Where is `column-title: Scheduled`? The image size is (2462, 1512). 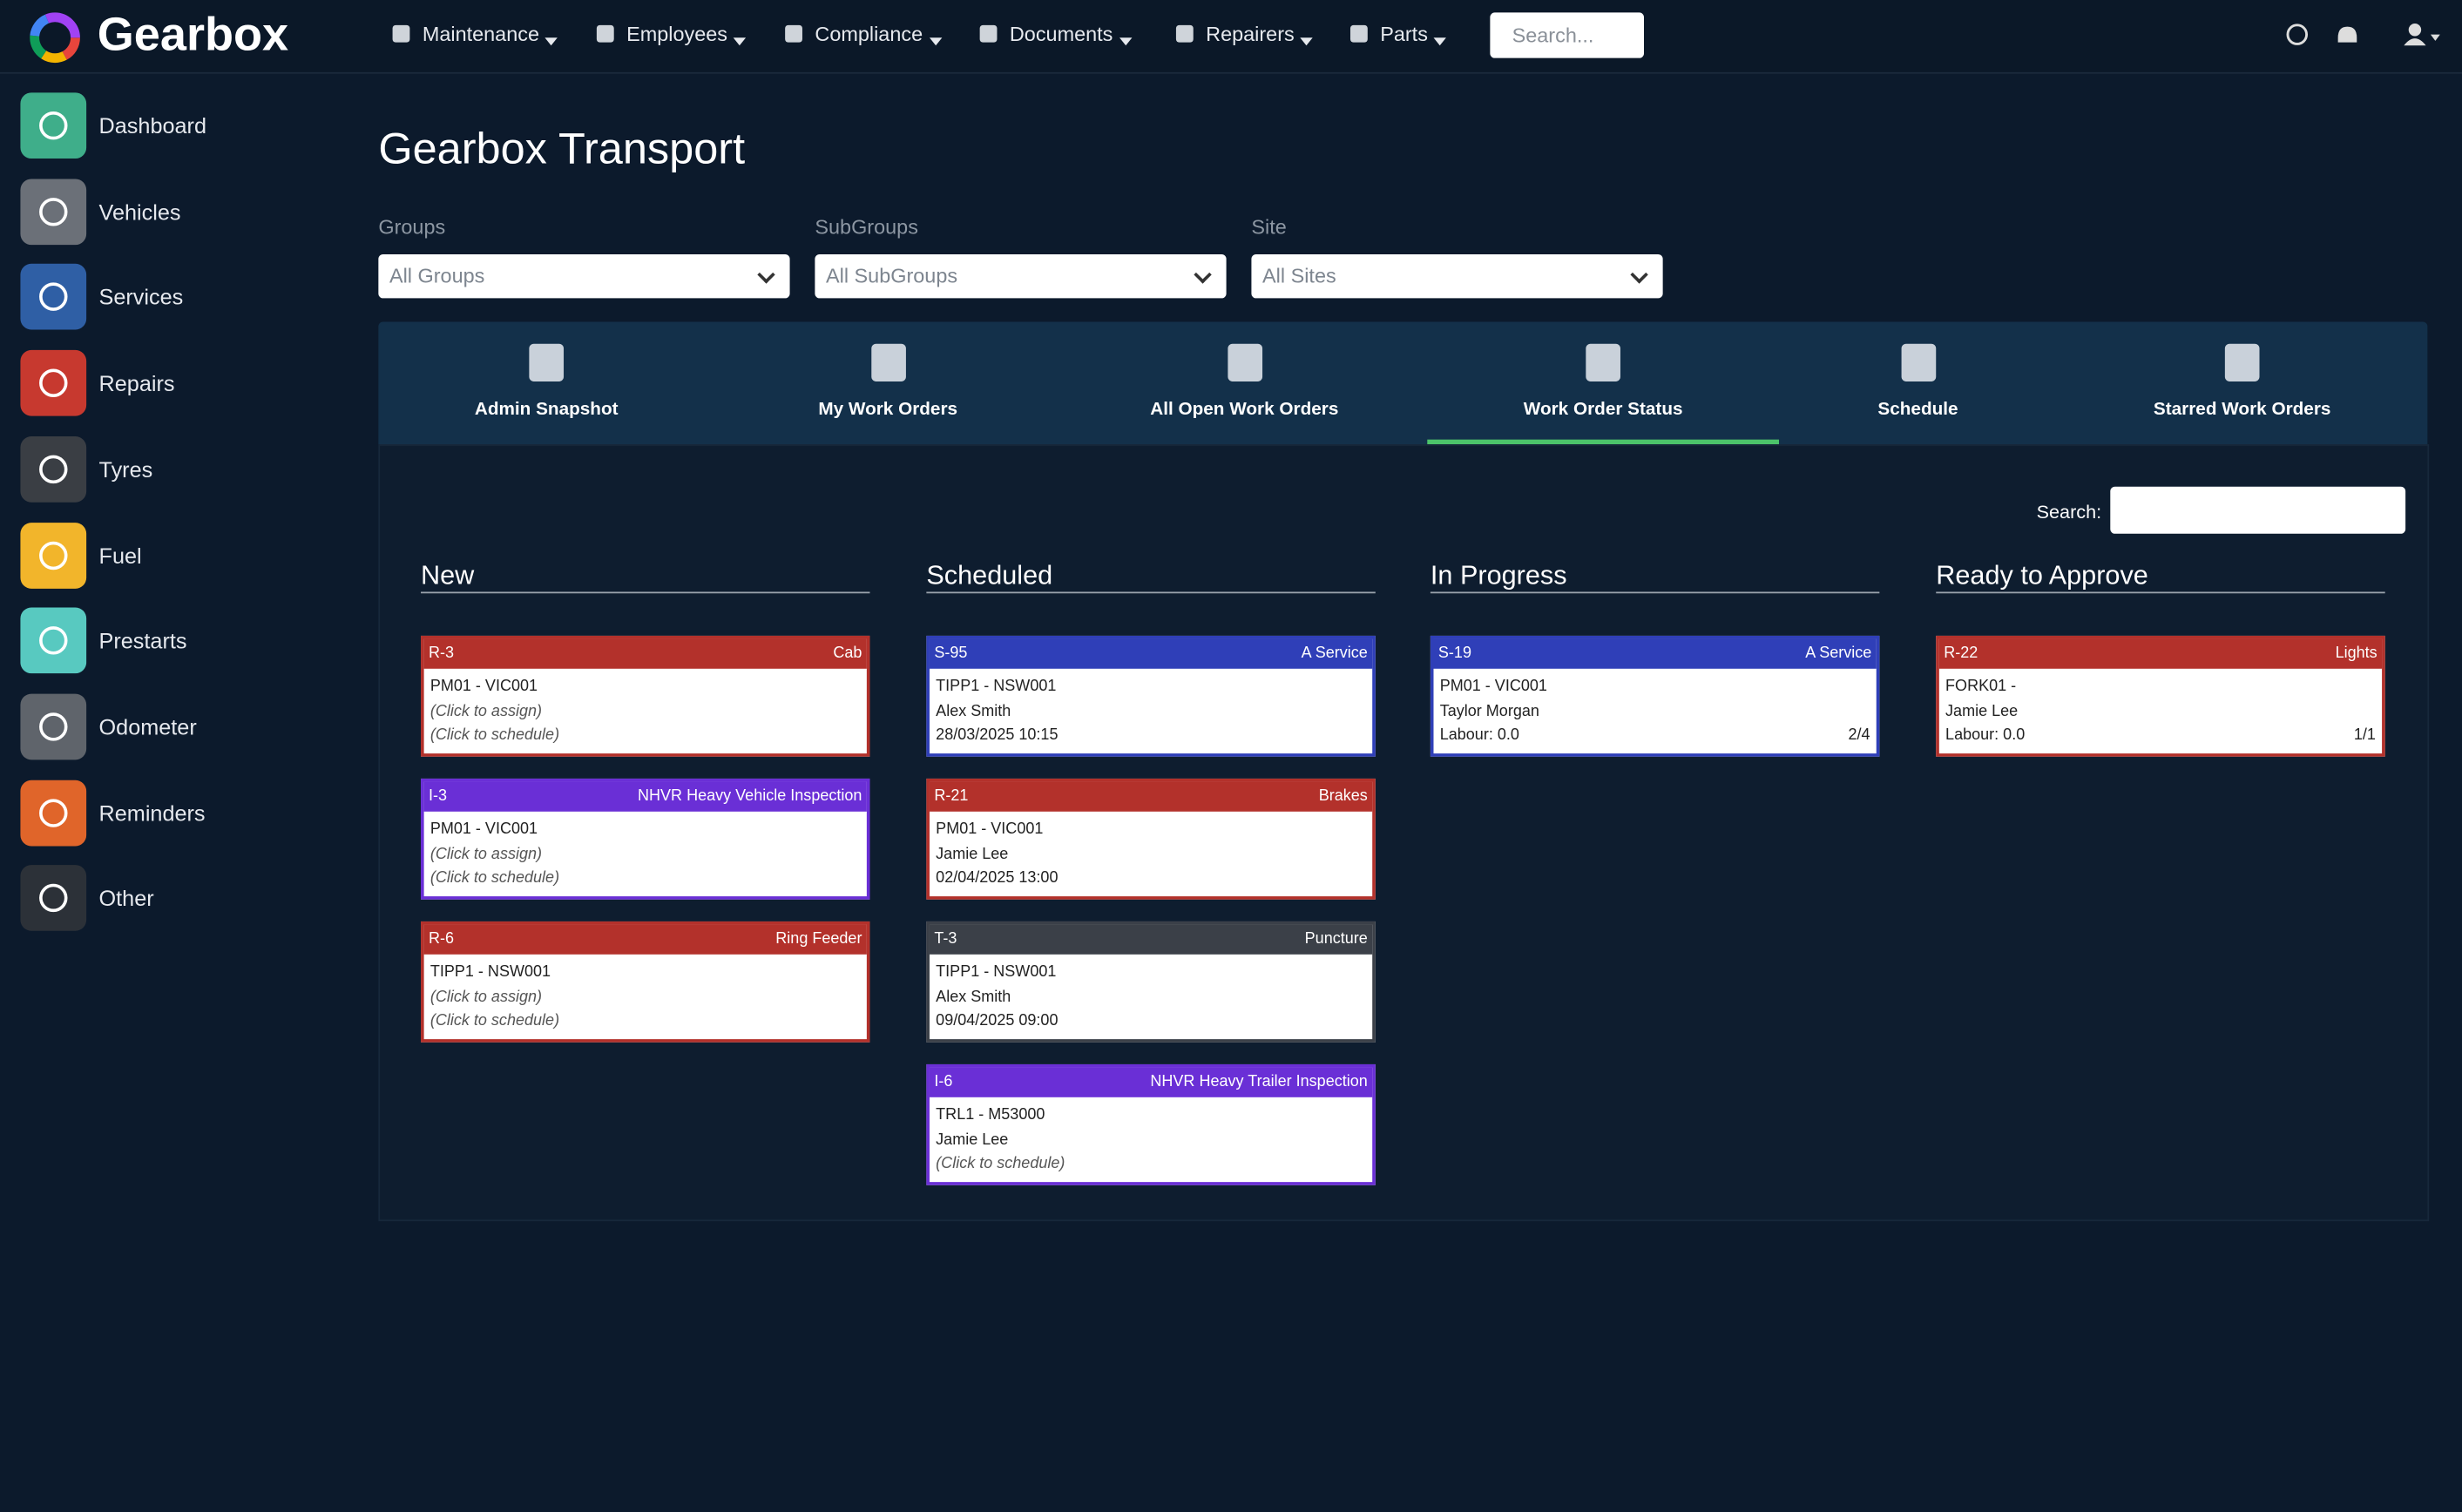 column-title: Scheduled is located at coordinates (989, 575).